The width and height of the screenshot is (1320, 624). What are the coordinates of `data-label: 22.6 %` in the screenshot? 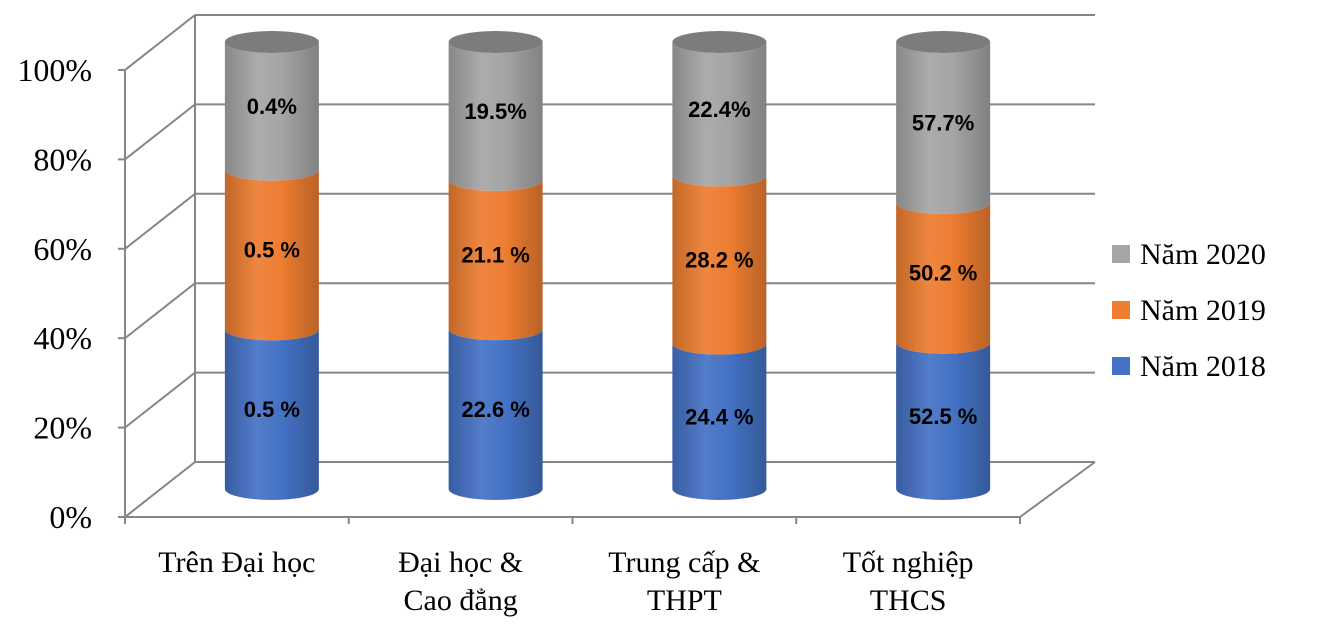 It's located at (495, 409).